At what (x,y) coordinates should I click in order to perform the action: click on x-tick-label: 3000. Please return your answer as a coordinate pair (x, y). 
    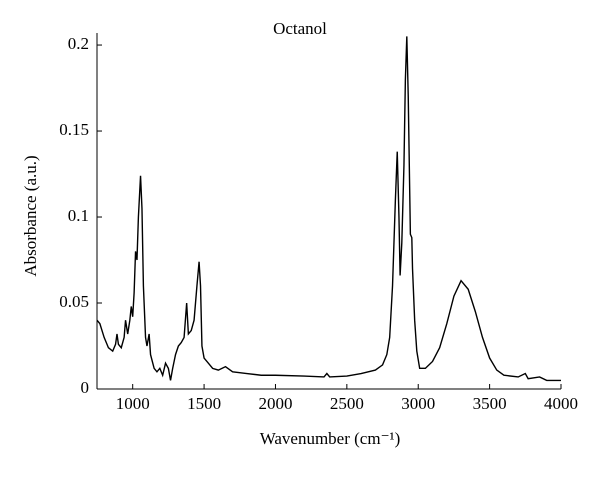
    Looking at the image, I should click on (418, 403).